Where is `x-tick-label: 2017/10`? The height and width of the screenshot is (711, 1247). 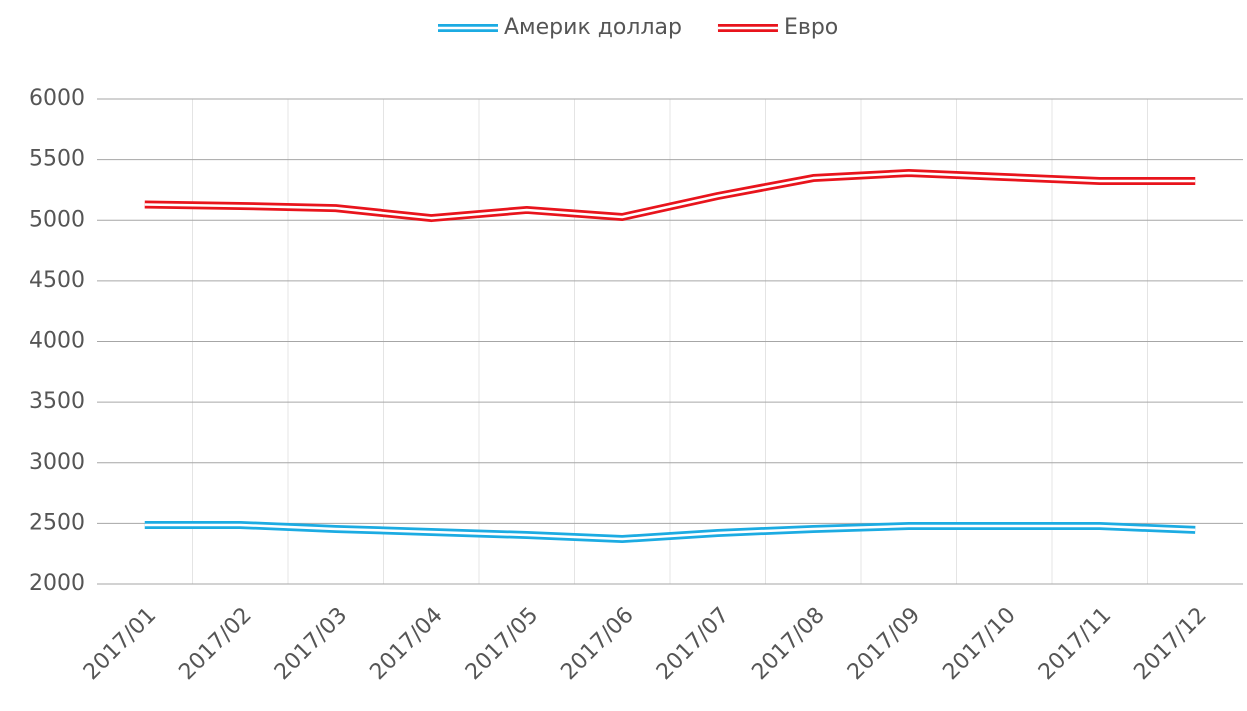 x-tick-label: 2017/10 is located at coordinates (979, 644).